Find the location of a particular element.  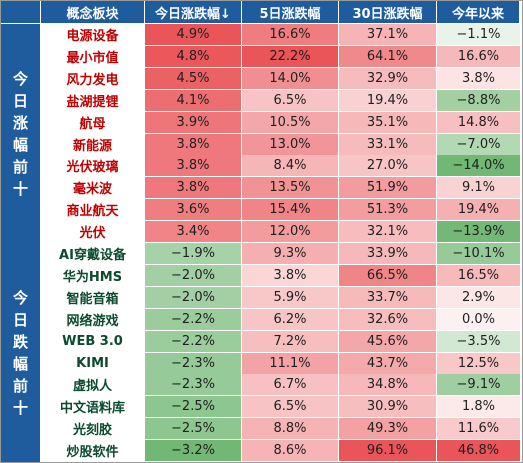

30day-change-cell: 33.7% is located at coordinates (388, 297).